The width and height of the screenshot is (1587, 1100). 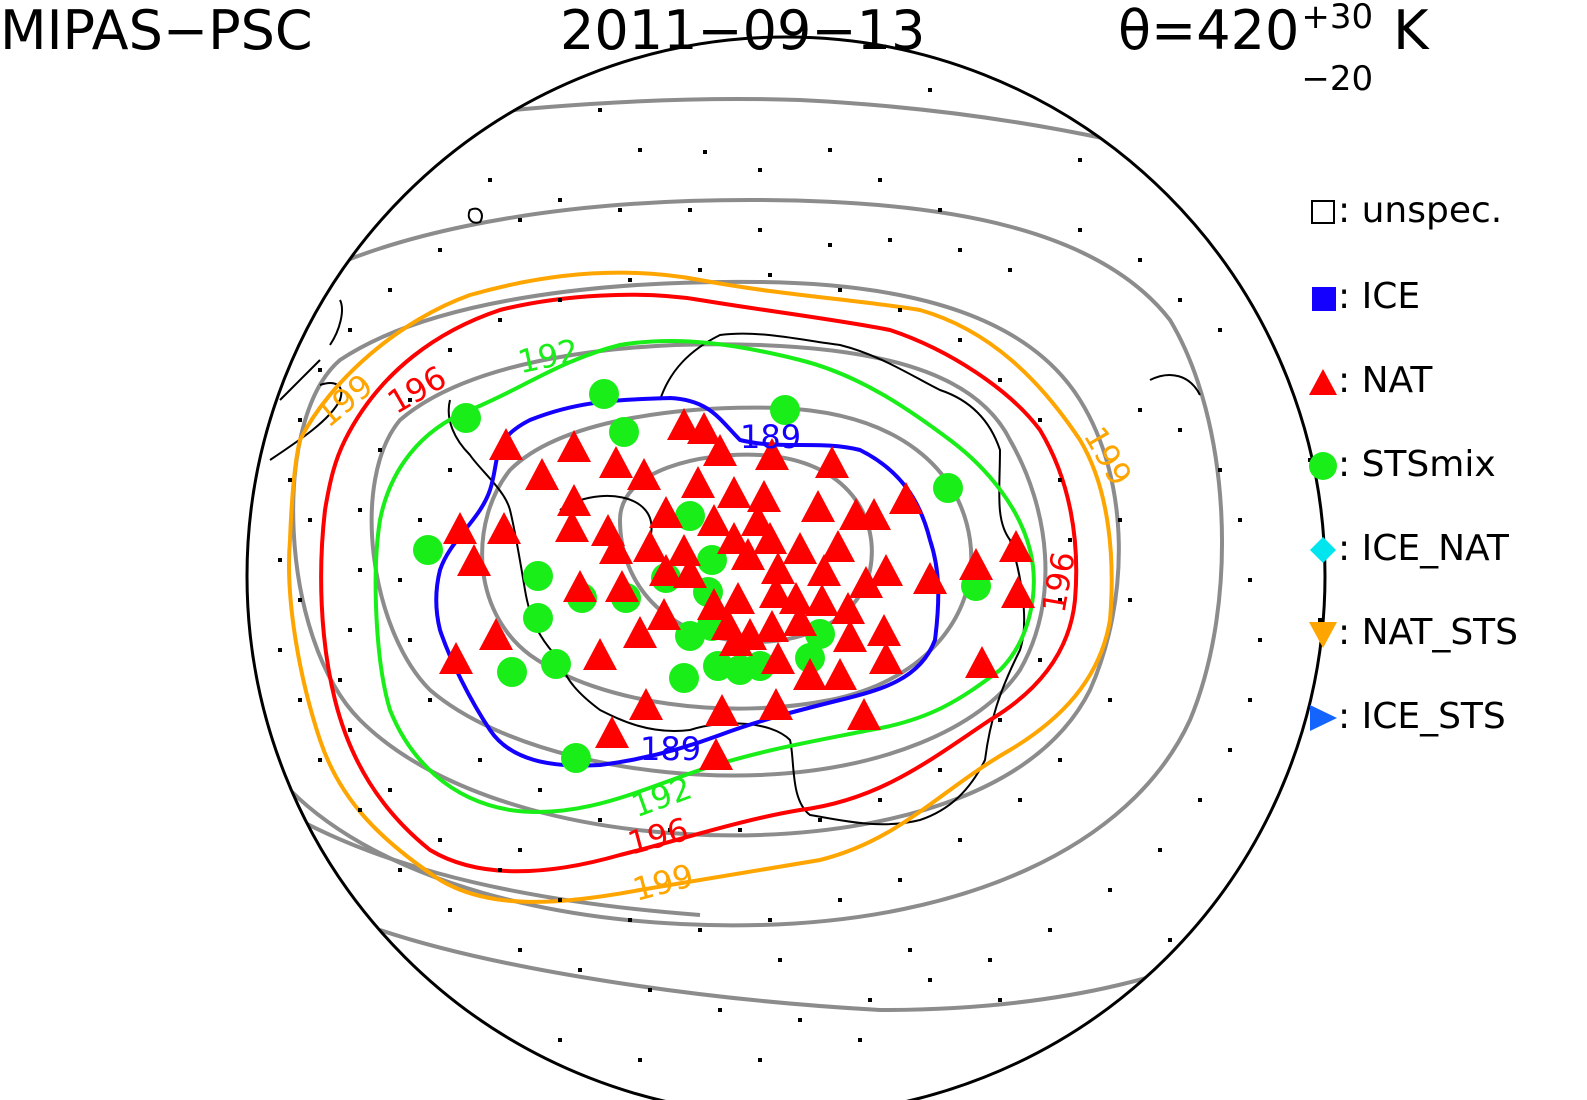 What do you see at coordinates (670, 749) in the screenshot?
I see `contour-label: 189` at bounding box center [670, 749].